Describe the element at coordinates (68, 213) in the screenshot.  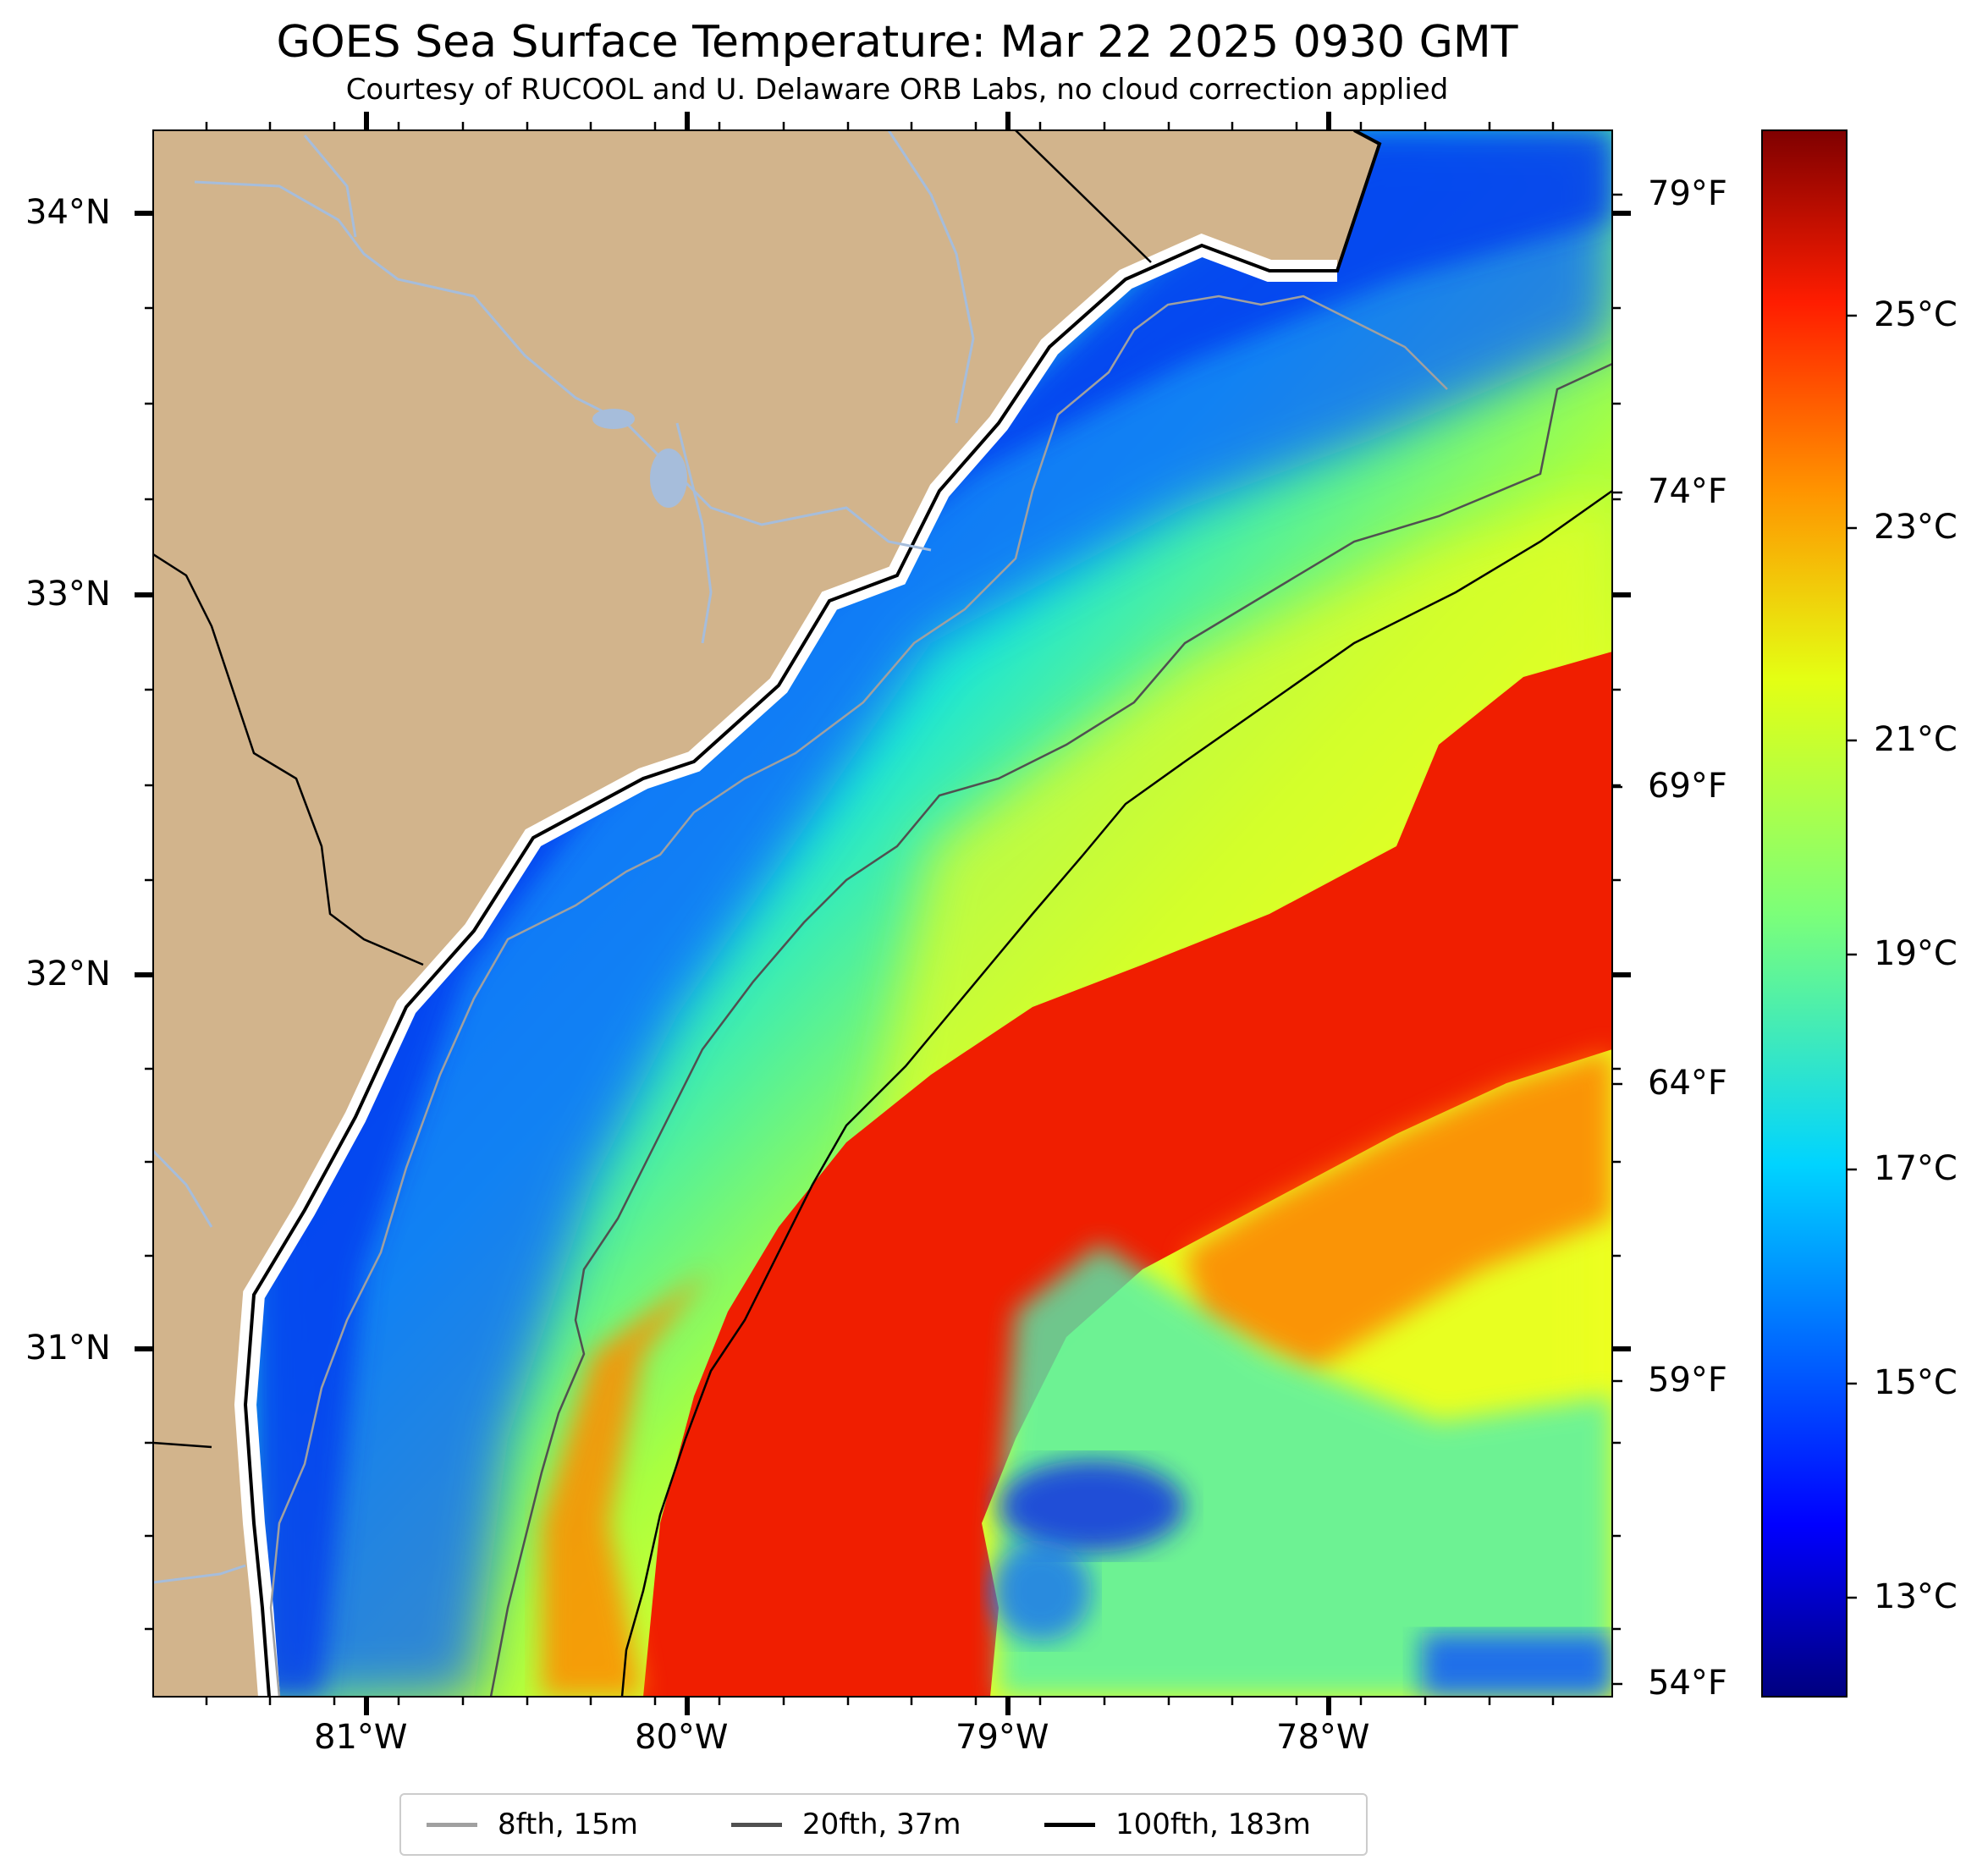
I see `lat-label: 34°N` at that location.